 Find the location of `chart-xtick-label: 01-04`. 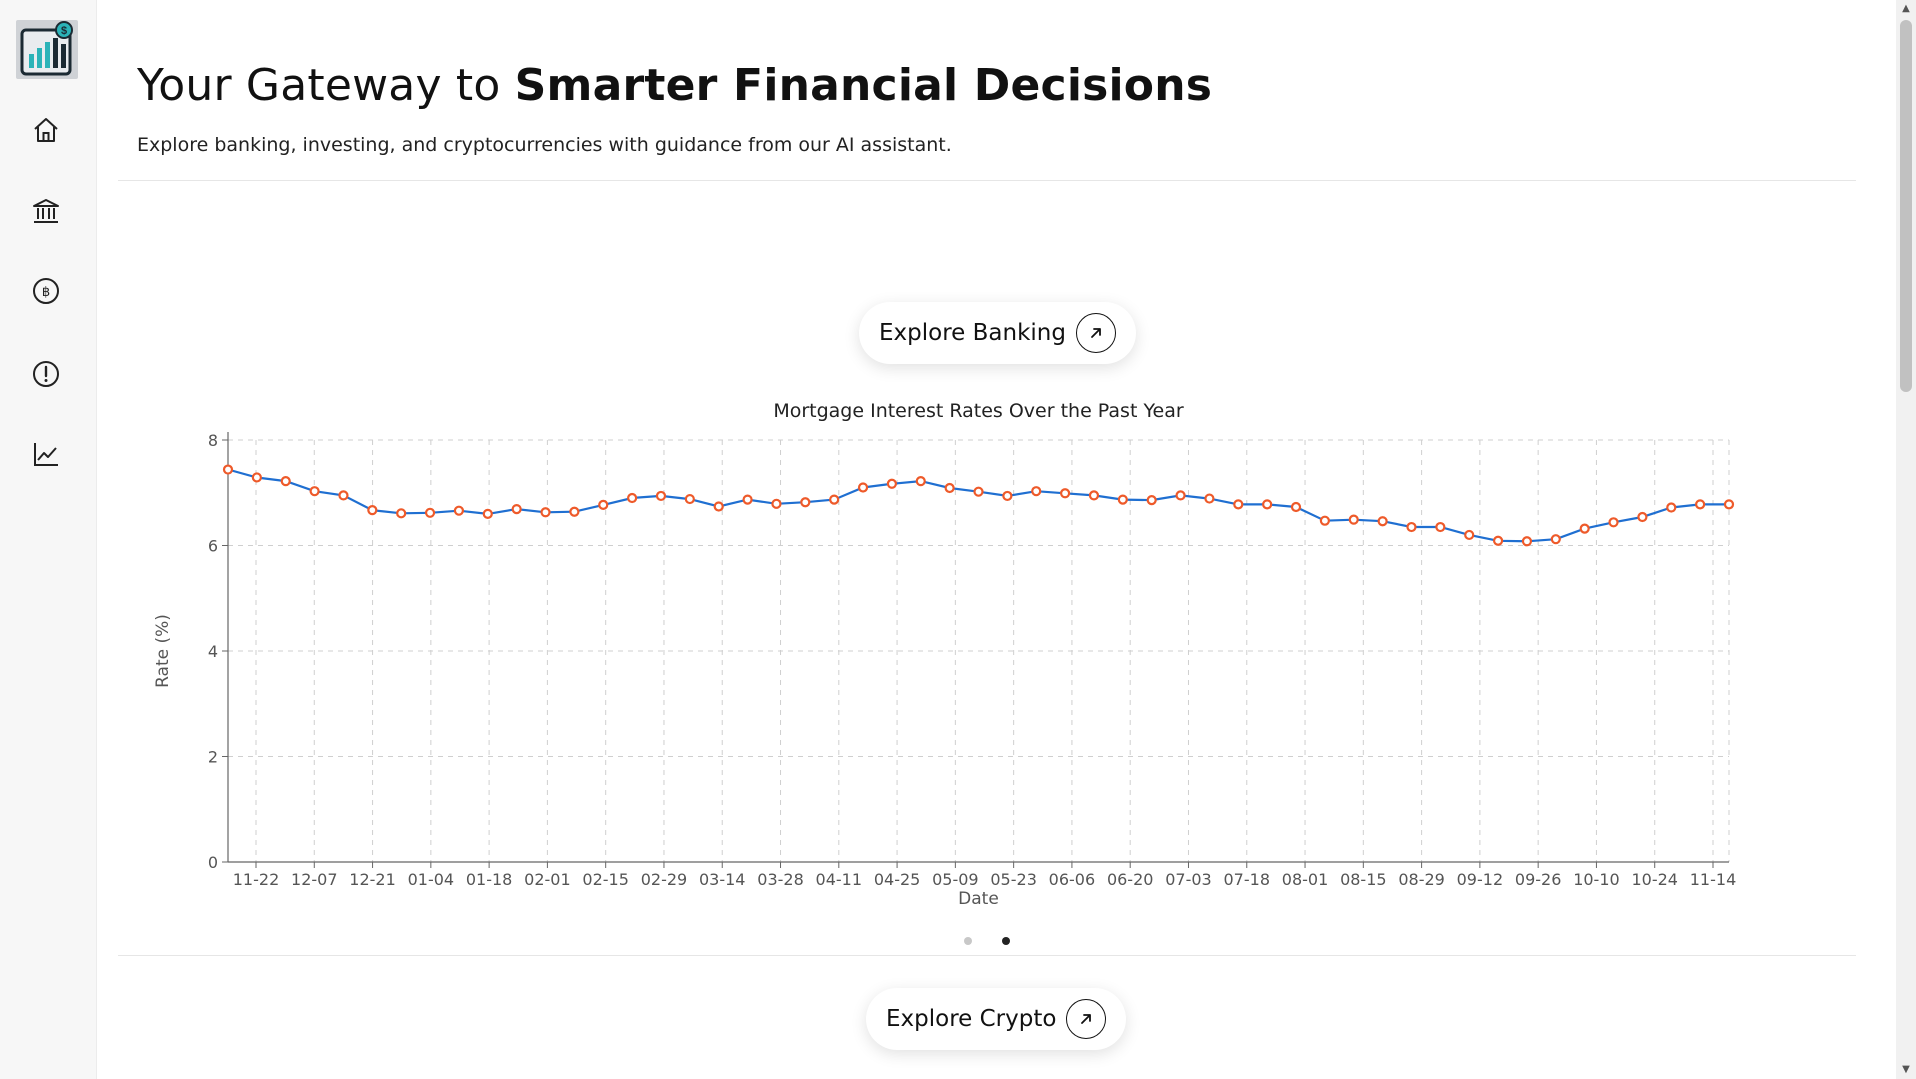

chart-xtick-label: 01-04 is located at coordinates (431, 879).